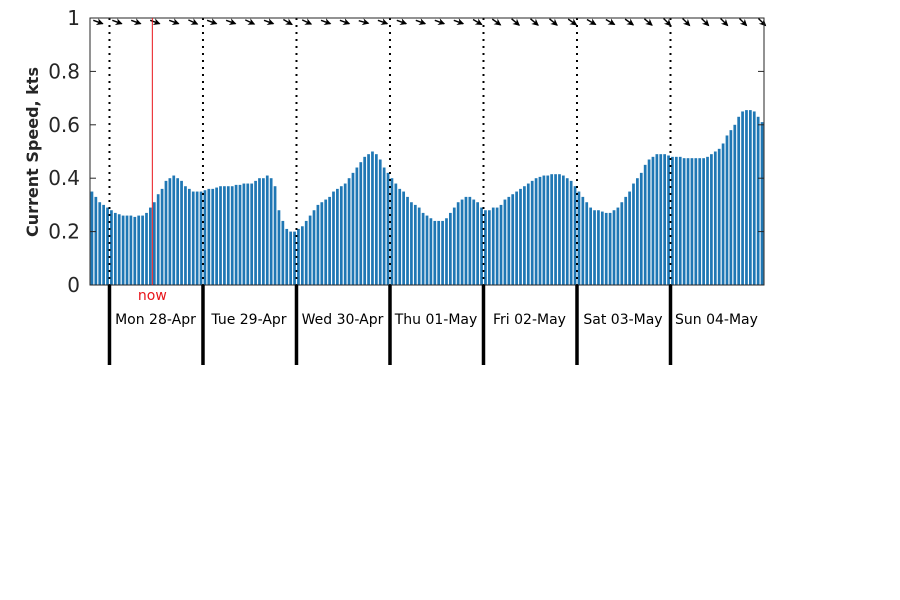  What do you see at coordinates (73, 18) in the screenshot?
I see `y-tick-label: 1` at bounding box center [73, 18].